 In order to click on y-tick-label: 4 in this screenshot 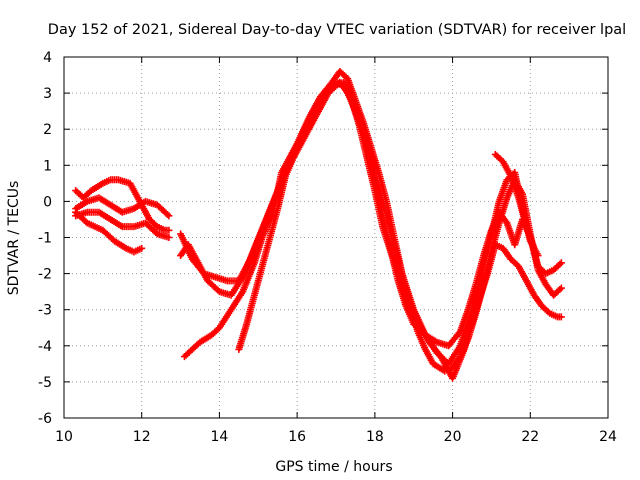, I will do `click(47, 58)`.